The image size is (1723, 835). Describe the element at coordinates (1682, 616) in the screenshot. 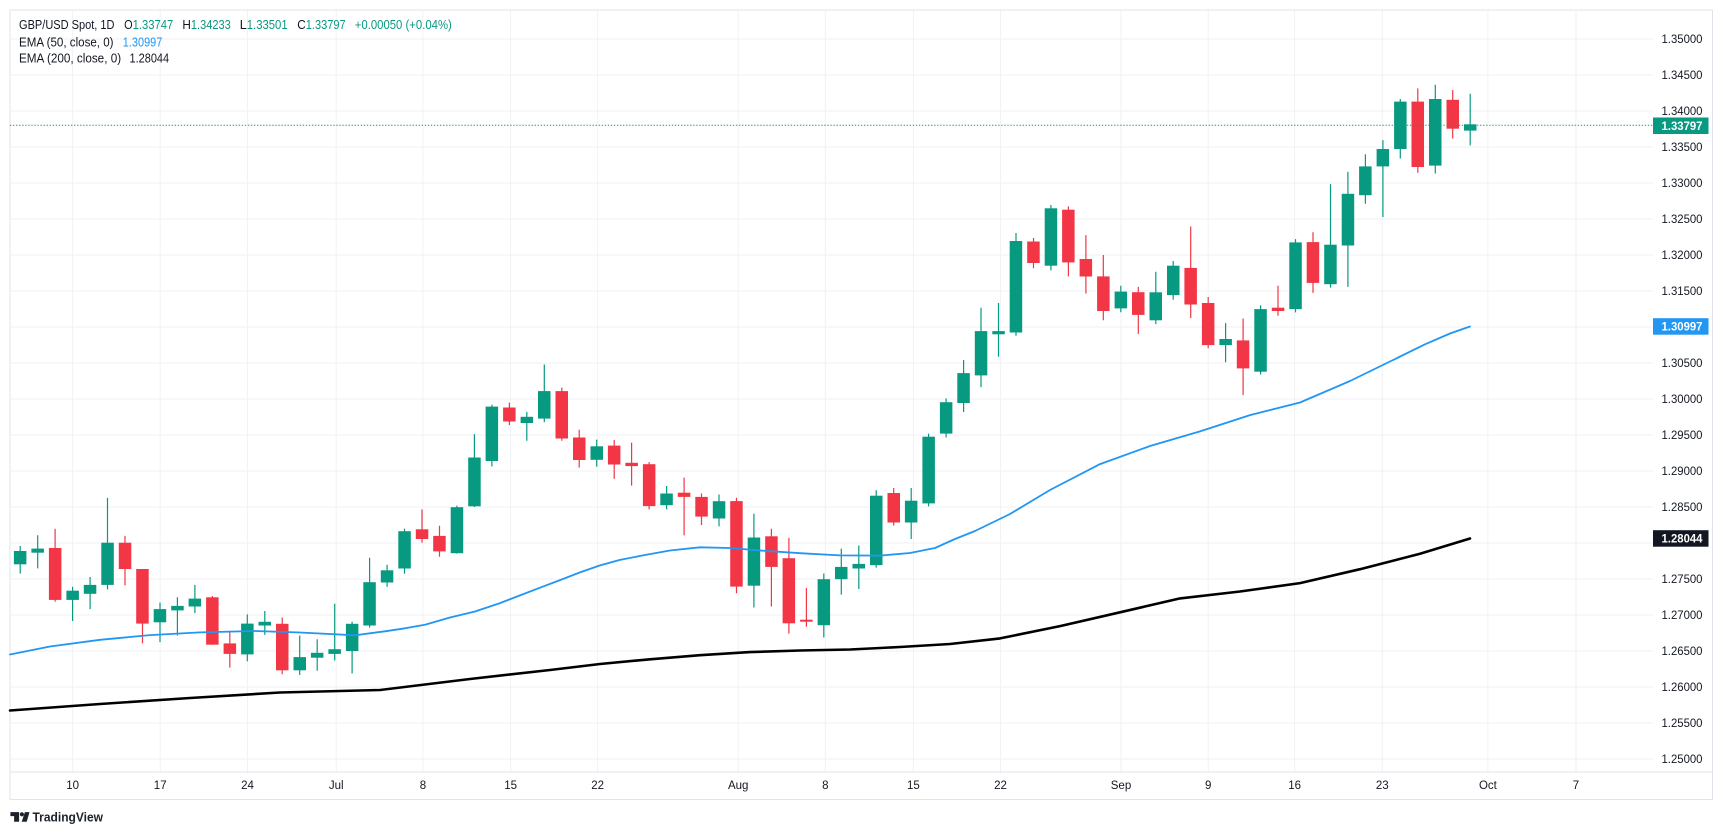

I see `svg-text: 1.27000` at that location.